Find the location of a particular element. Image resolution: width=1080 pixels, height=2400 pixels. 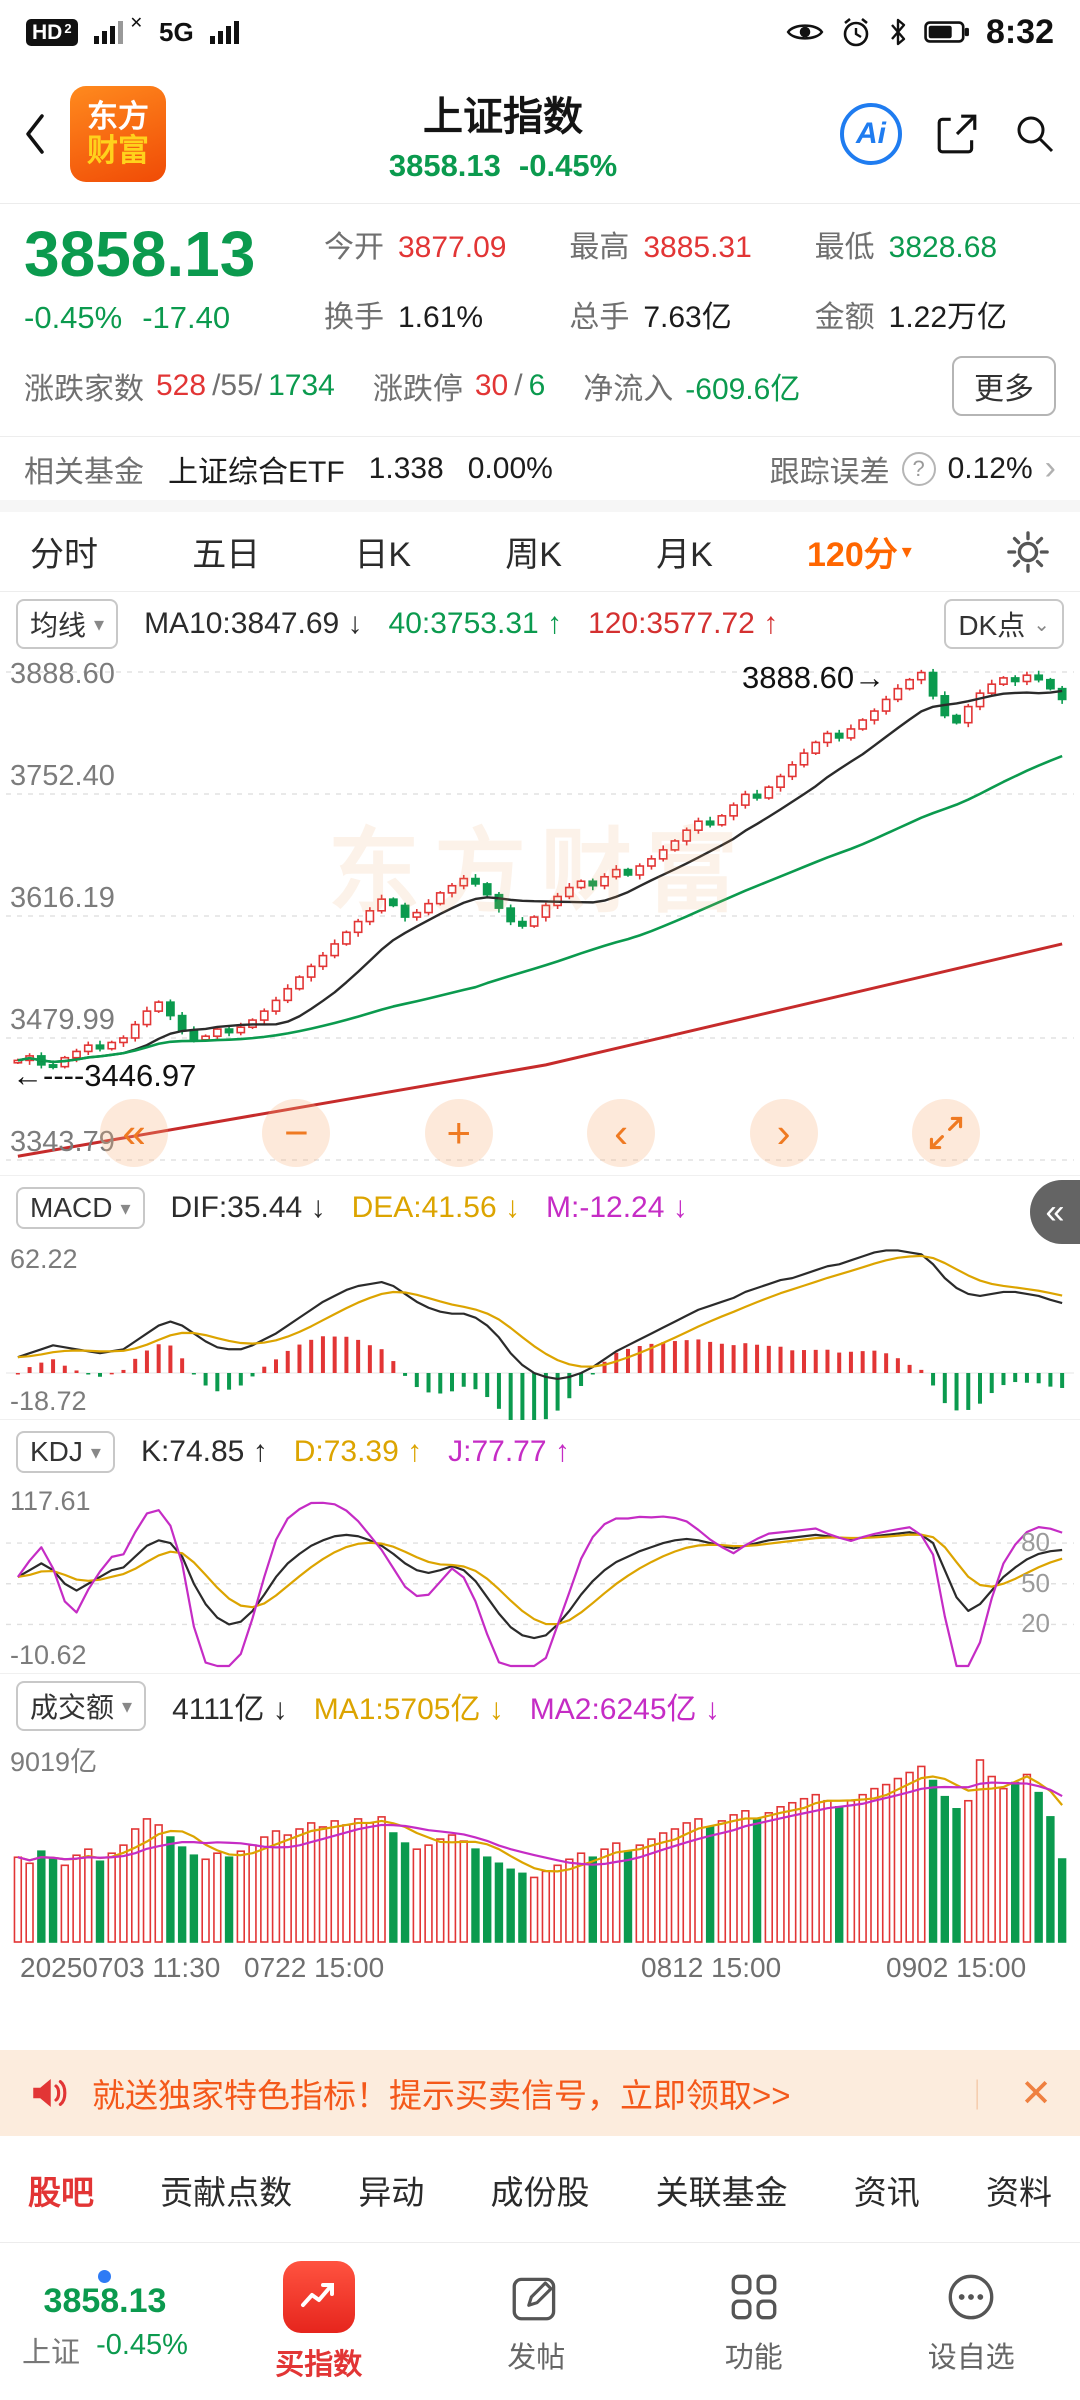

ai-assistant-button: Ai is located at coordinates (871, 133).